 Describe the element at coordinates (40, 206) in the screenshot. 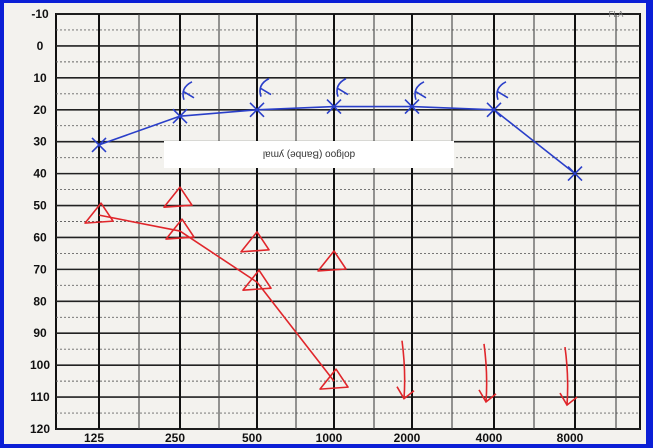

I see `y-tick-label: 50` at that location.